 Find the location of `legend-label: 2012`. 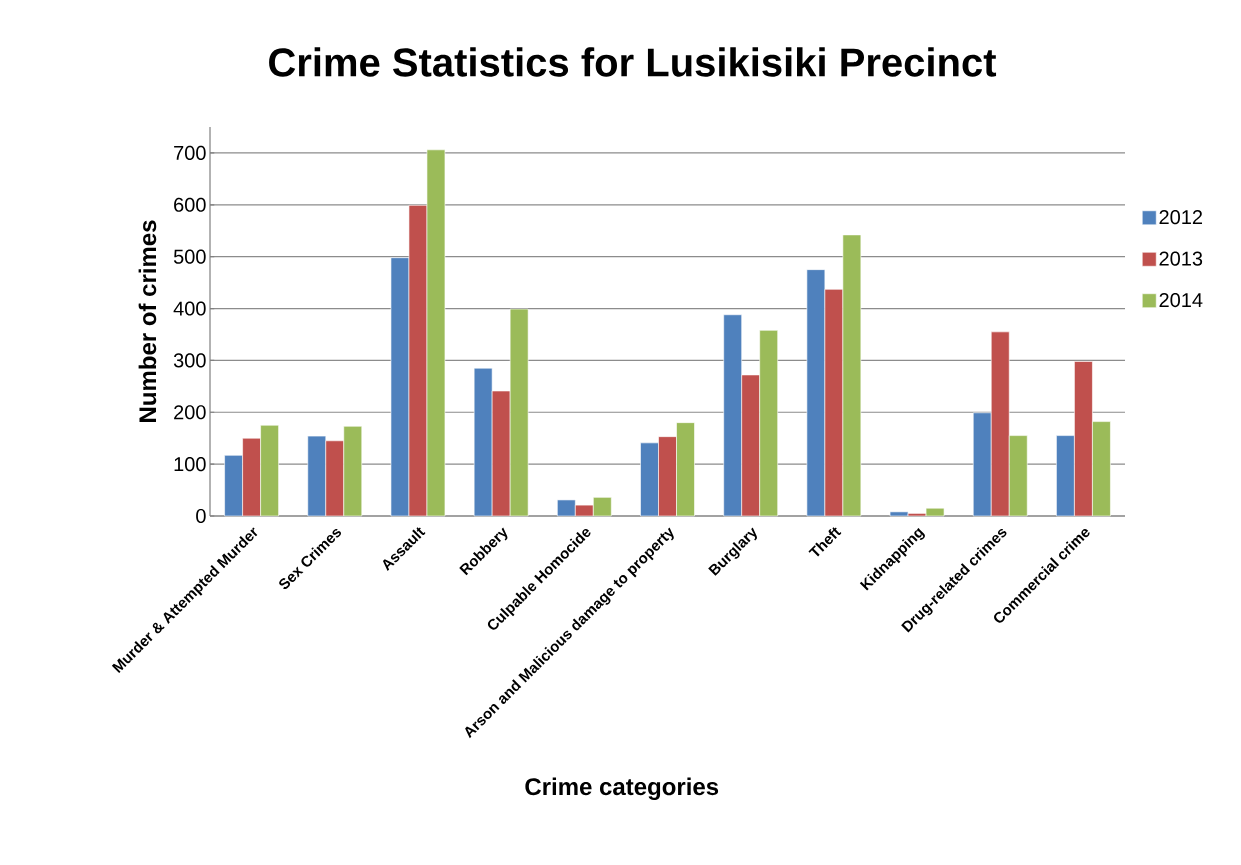

legend-label: 2012 is located at coordinates (1181, 217).